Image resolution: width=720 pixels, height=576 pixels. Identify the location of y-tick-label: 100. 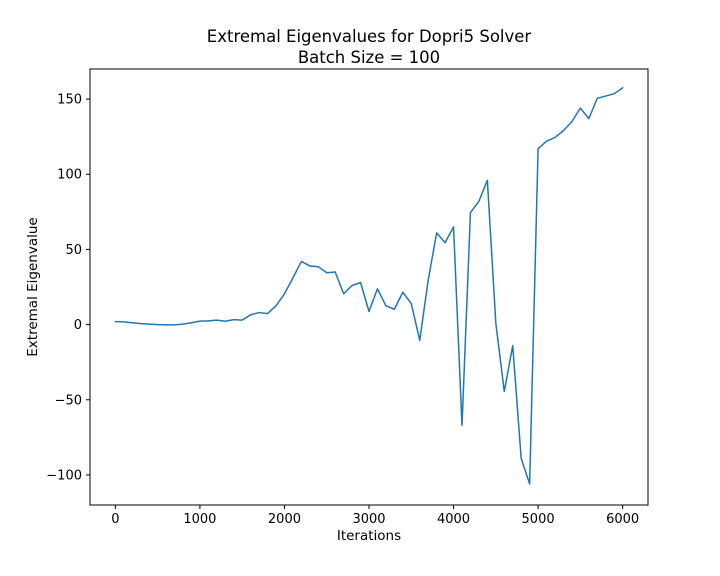
(69, 175).